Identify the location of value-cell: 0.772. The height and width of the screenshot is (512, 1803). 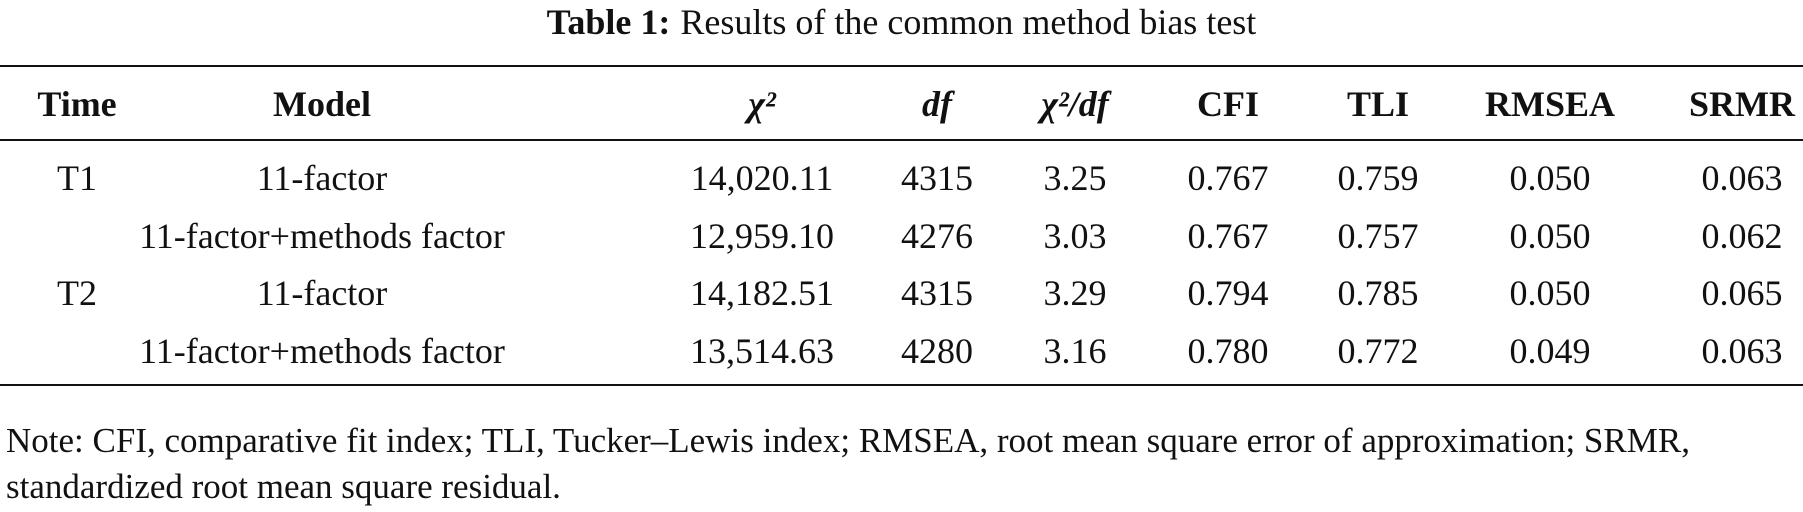
(1378, 351).